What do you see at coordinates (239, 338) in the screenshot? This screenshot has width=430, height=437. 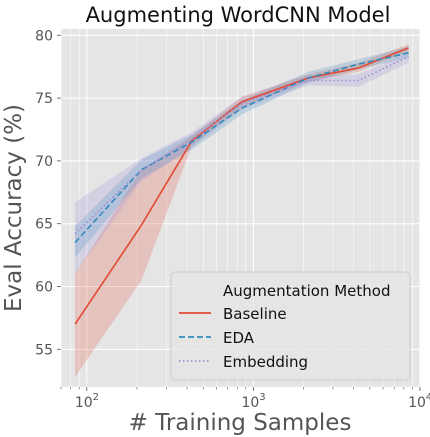 I see `legend-label-eda: EDA` at bounding box center [239, 338].